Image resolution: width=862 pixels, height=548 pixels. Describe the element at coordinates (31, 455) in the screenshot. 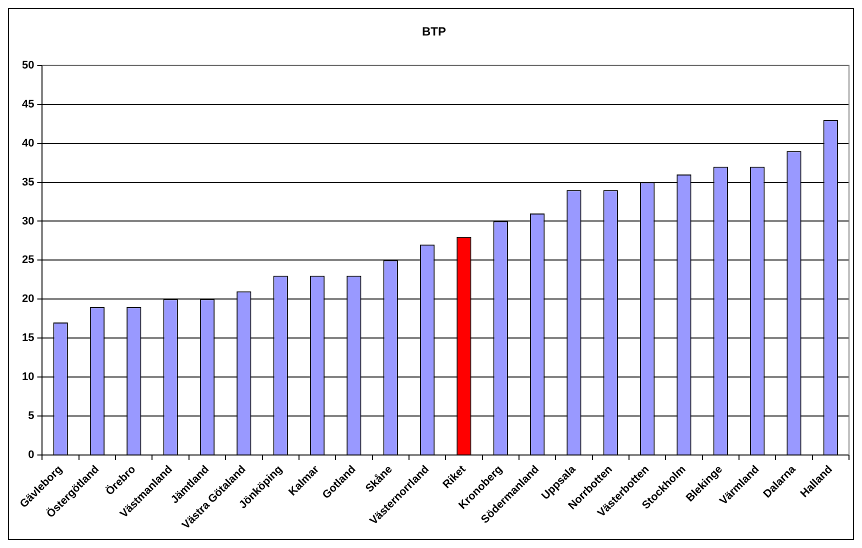

I see `y-tick-label: 0` at that location.